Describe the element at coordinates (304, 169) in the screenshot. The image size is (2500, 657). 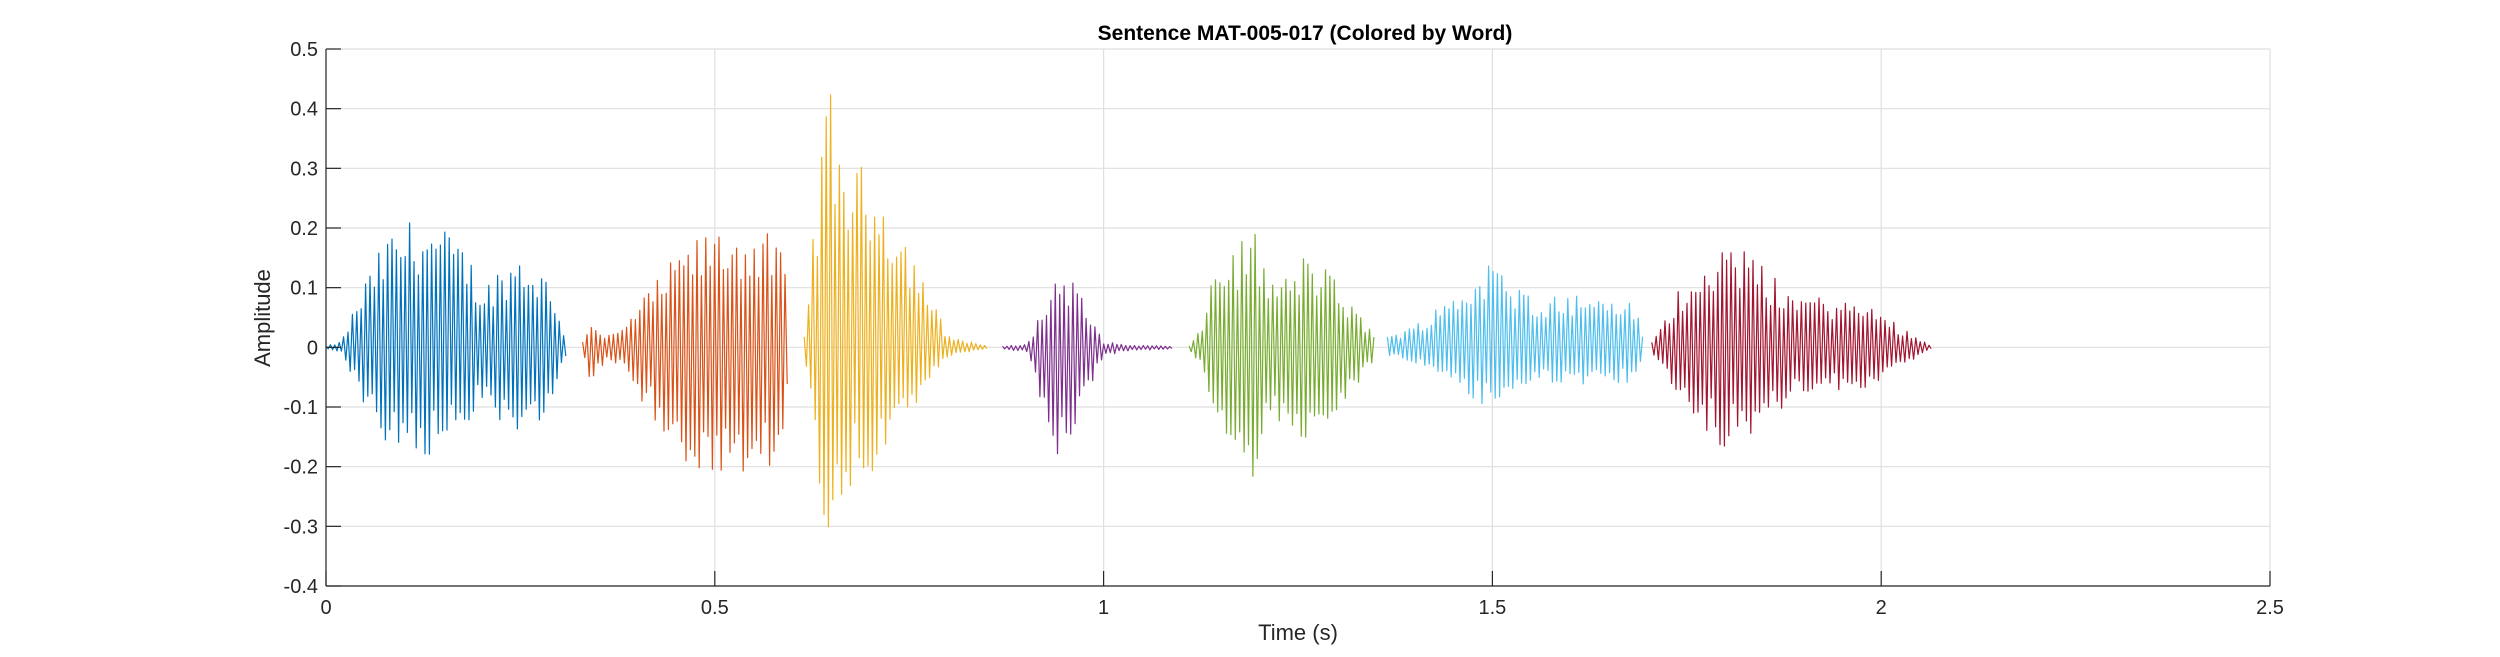
I see `y-tick-label: 0.3` at that location.